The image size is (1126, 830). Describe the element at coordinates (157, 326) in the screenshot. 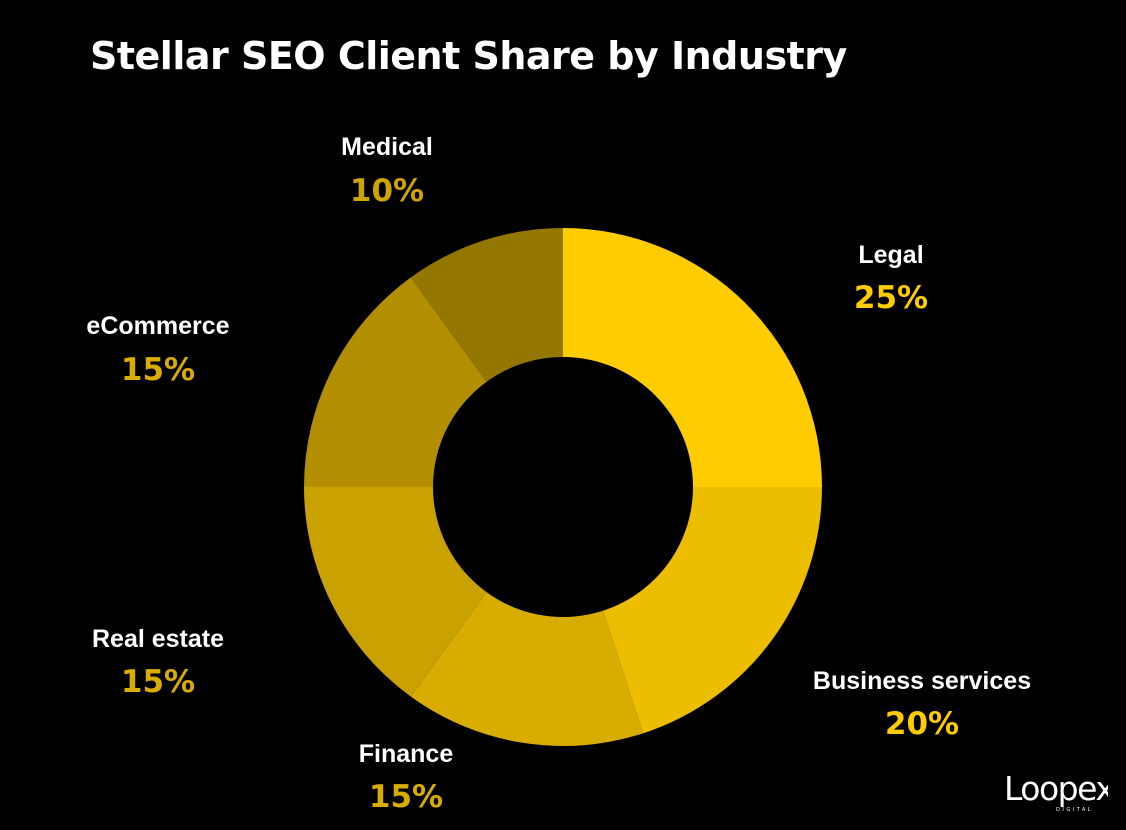

I see `slice-label-ecommerce: eCommerce` at that location.